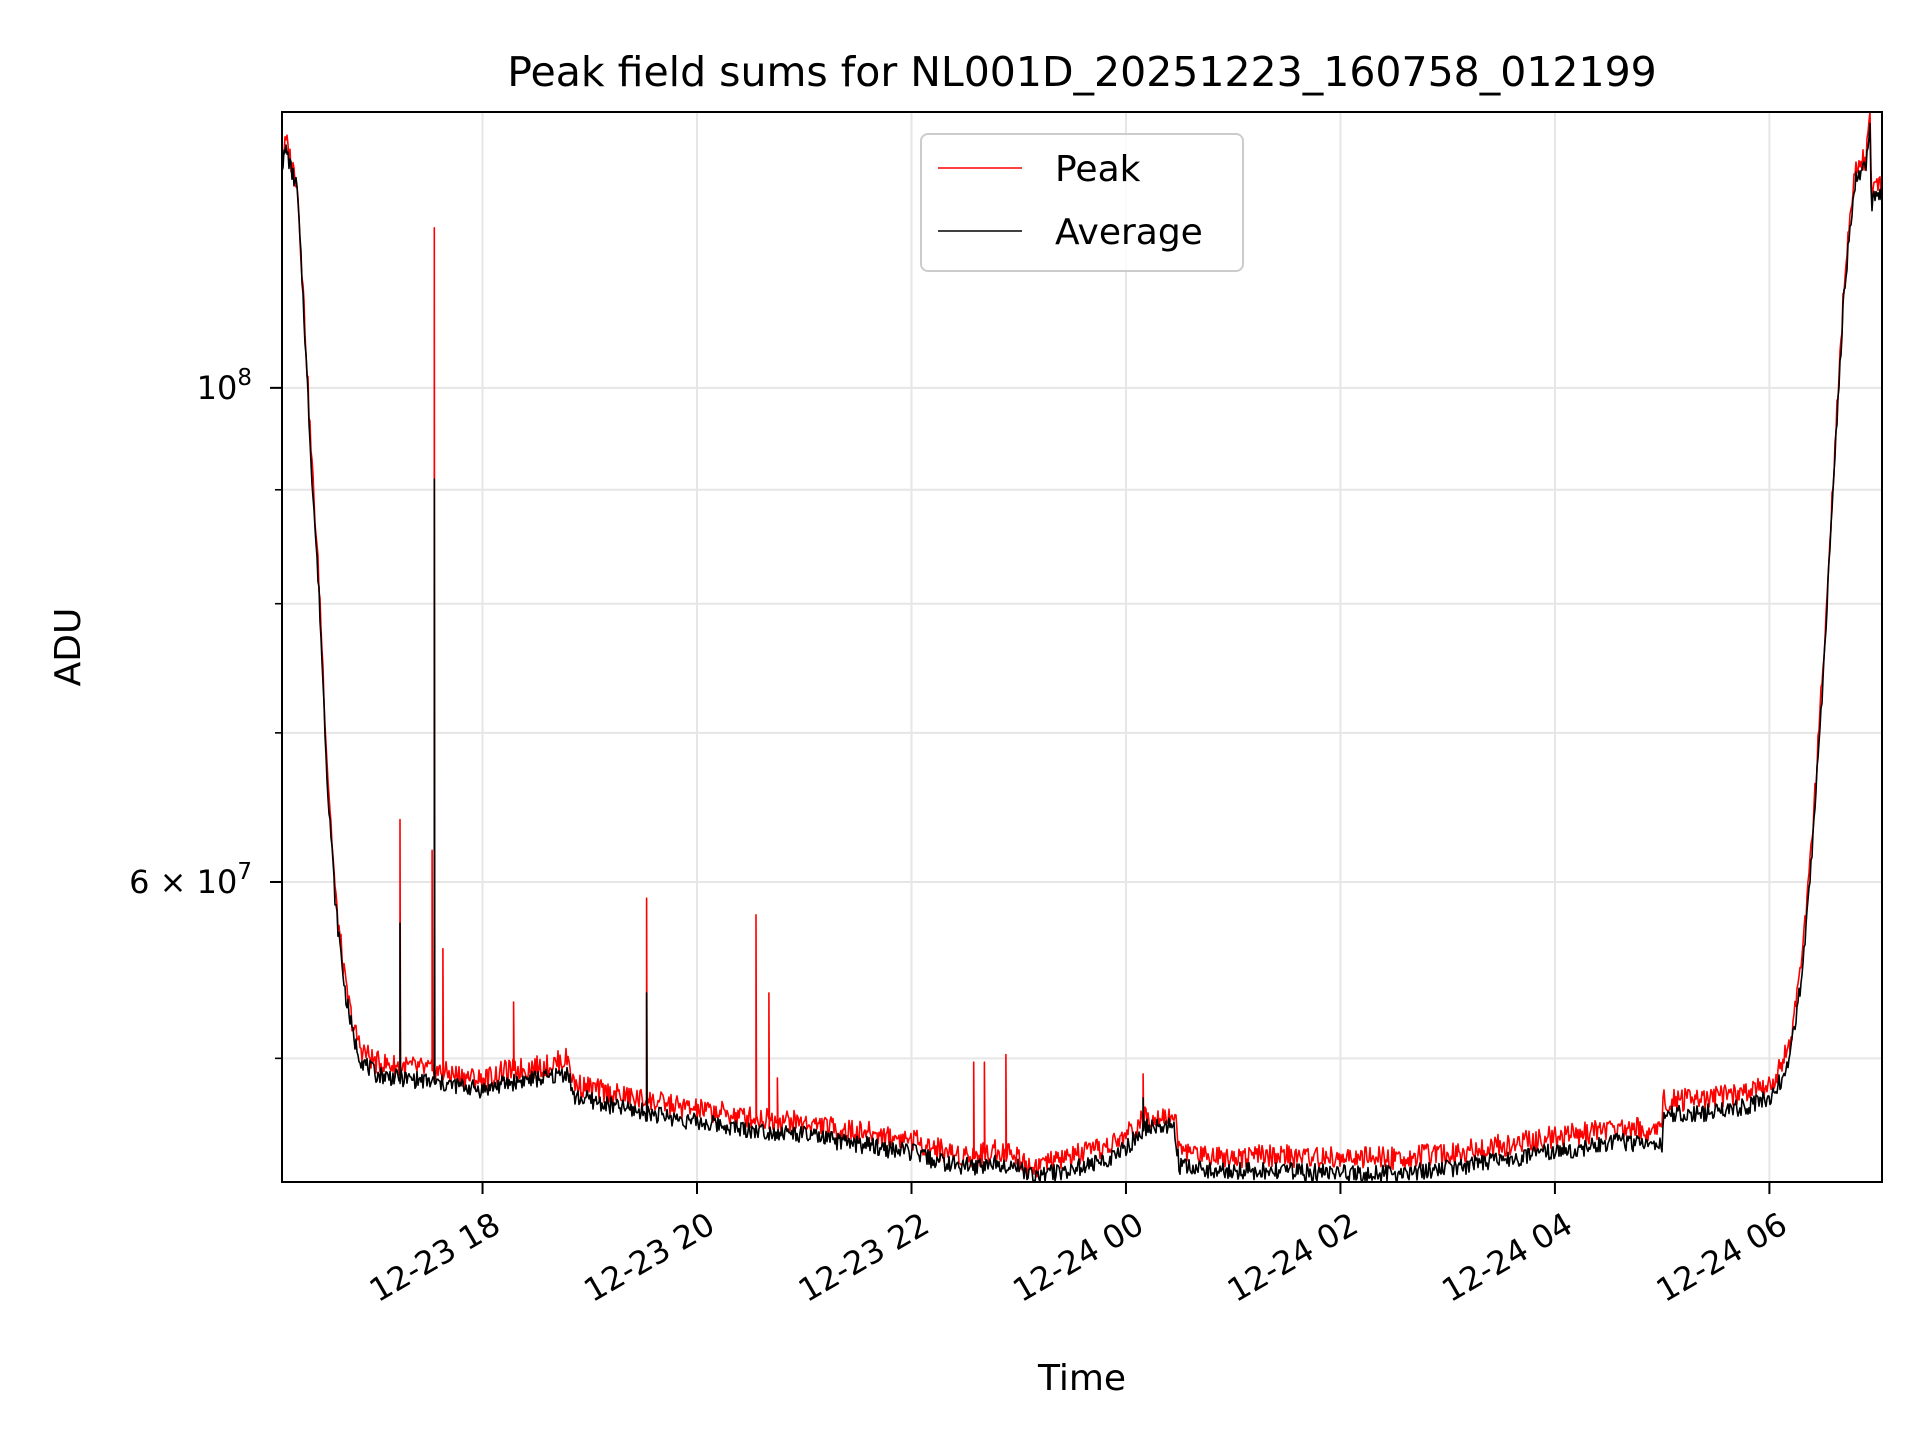  Describe the element at coordinates (224, 386) in the screenshot. I see `y-tick-label: 108` at that location.